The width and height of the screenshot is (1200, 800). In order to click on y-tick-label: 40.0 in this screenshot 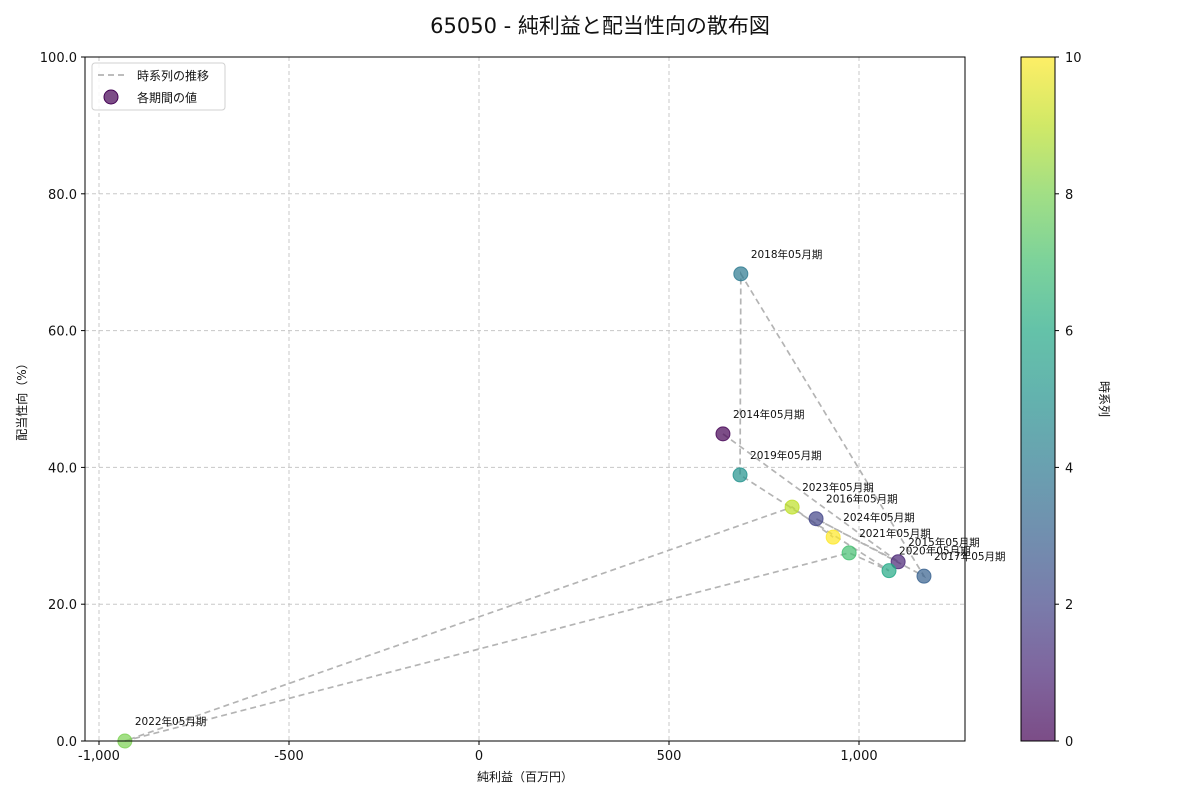, I will do `click(62, 468)`.